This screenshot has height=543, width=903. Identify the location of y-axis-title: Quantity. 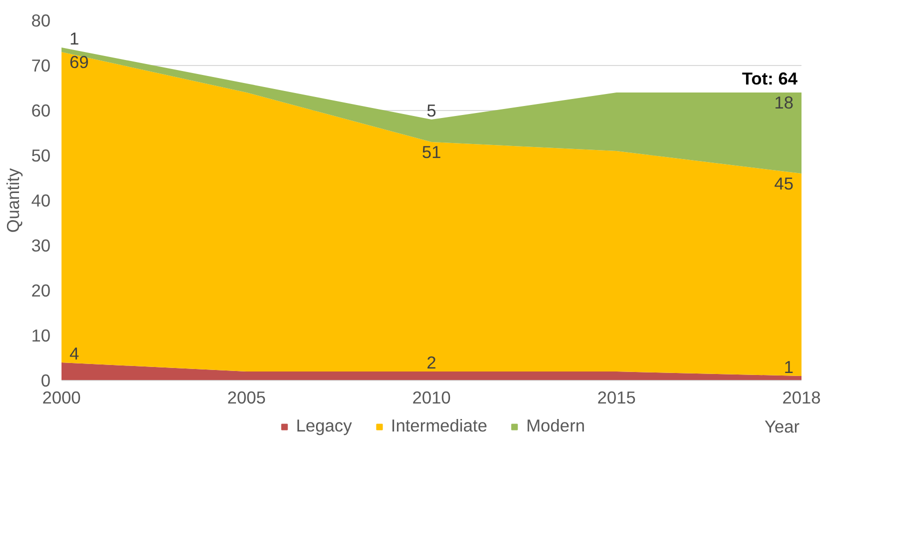
(13, 200).